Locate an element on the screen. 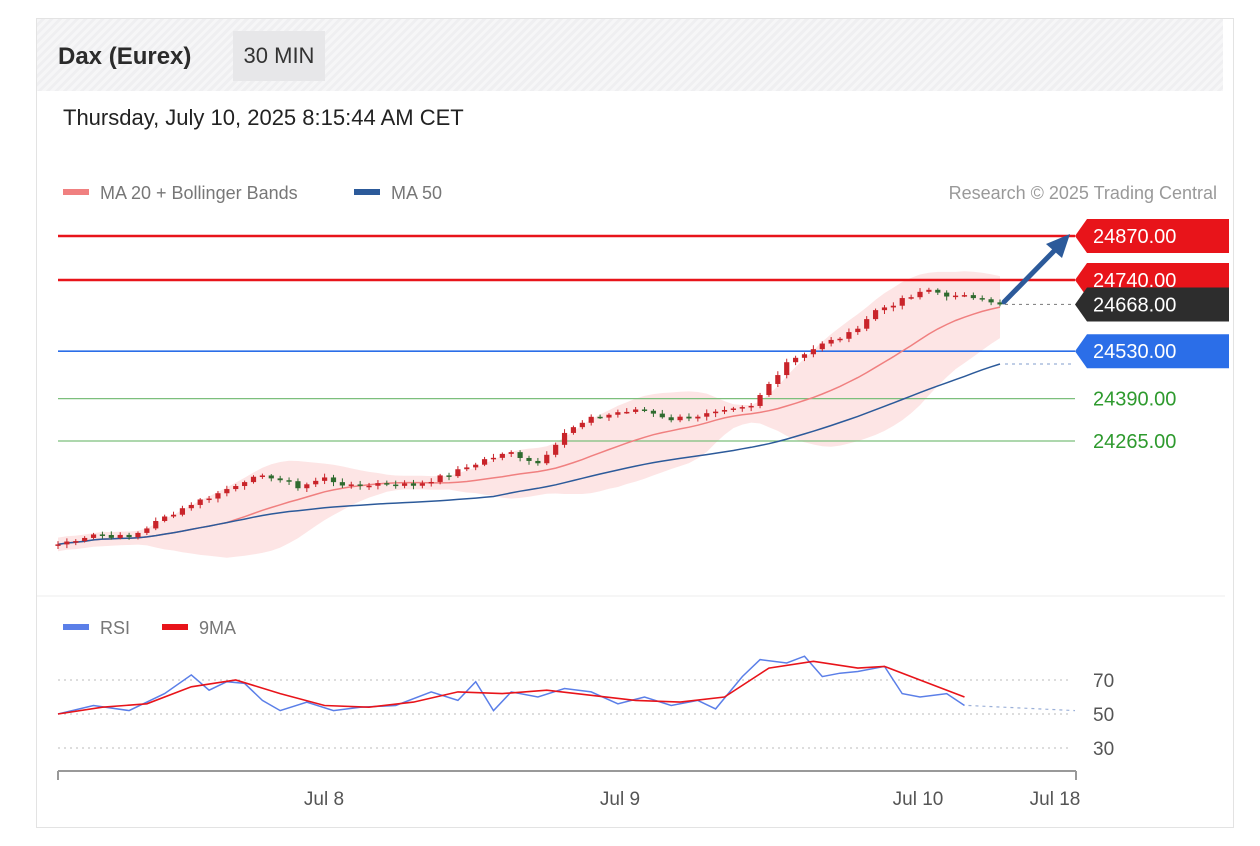 This screenshot has height=846, width=1260. x-tick-label-Jul-18: Jul 18 is located at coordinates (1055, 799).